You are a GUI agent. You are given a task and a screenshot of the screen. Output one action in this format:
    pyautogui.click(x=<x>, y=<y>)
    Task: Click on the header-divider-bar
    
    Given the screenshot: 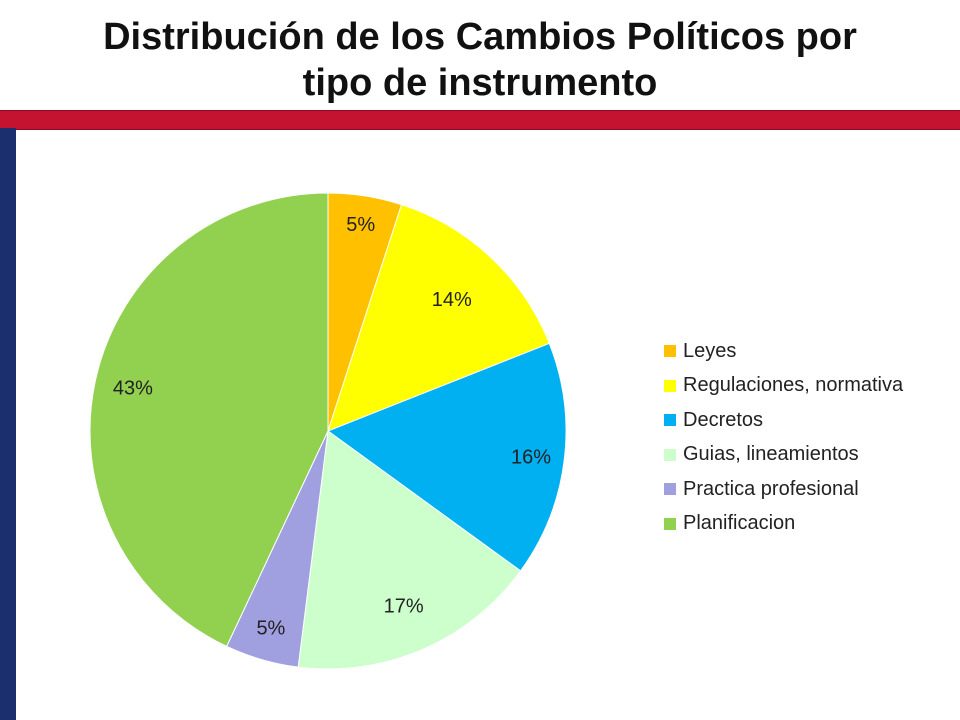 What is the action you would take?
    pyautogui.click(x=480, y=120)
    